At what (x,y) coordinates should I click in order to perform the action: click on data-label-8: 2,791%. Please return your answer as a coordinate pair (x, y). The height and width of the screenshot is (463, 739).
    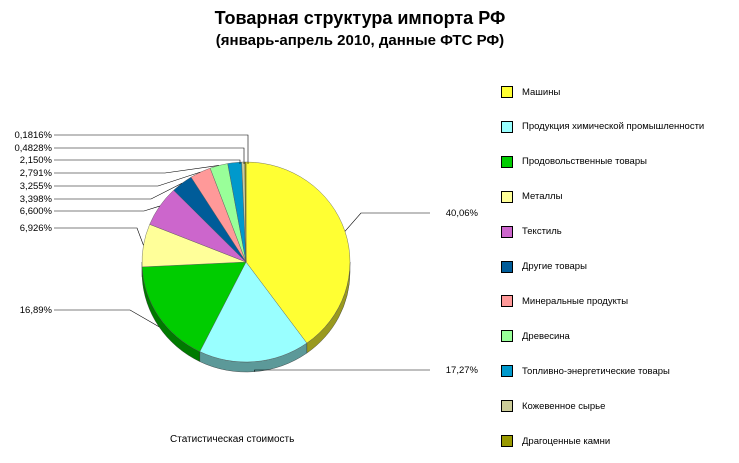
    Looking at the image, I should click on (36, 173).